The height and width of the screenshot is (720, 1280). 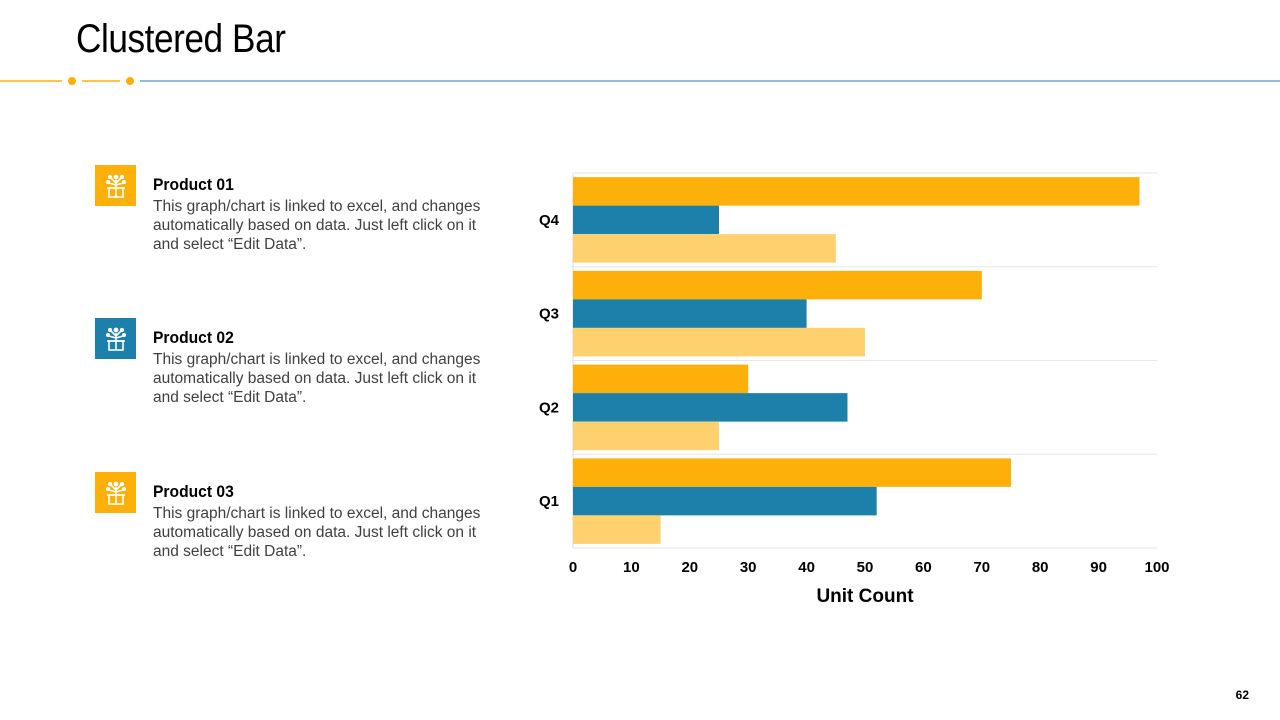 I want to click on product-03-title: Product 03, so click(x=193, y=491).